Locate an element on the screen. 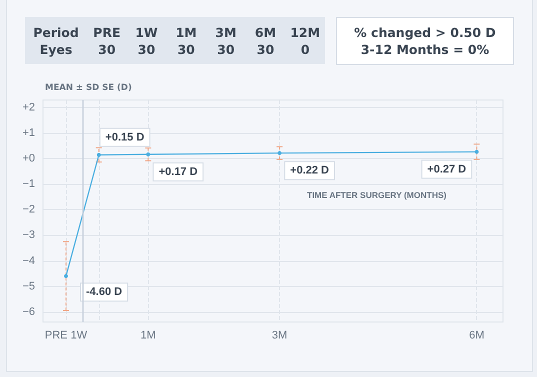 This screenshot has width=537, height=377. data-label: +0.17 D is located at coordinates (178, 172).